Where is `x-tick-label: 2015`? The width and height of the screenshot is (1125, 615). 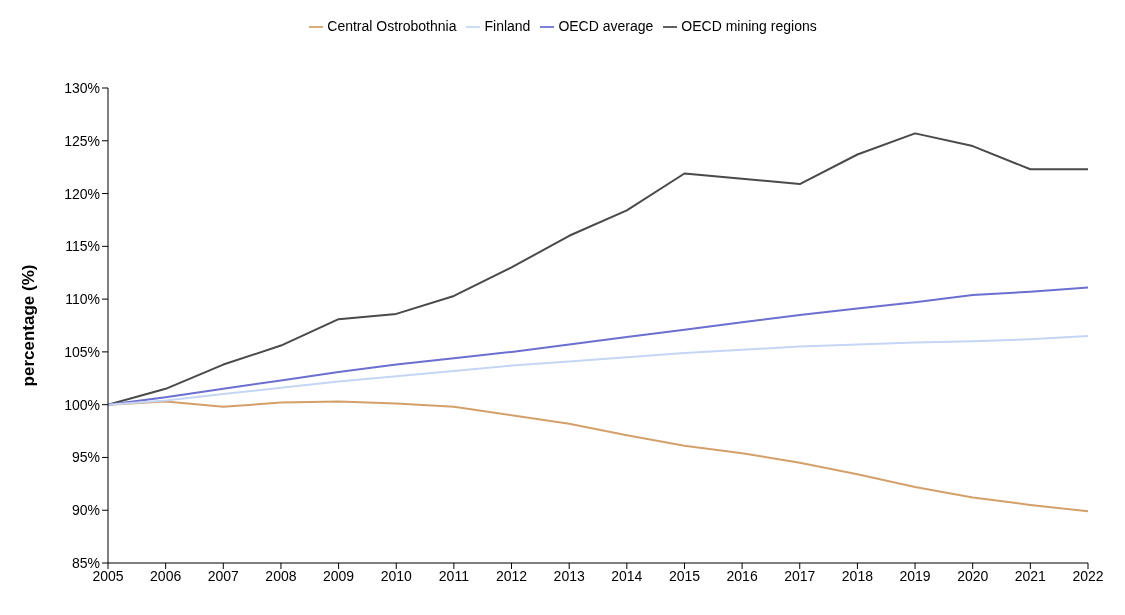
x-tick-label: 2015 is located at coordinates (684, 575).